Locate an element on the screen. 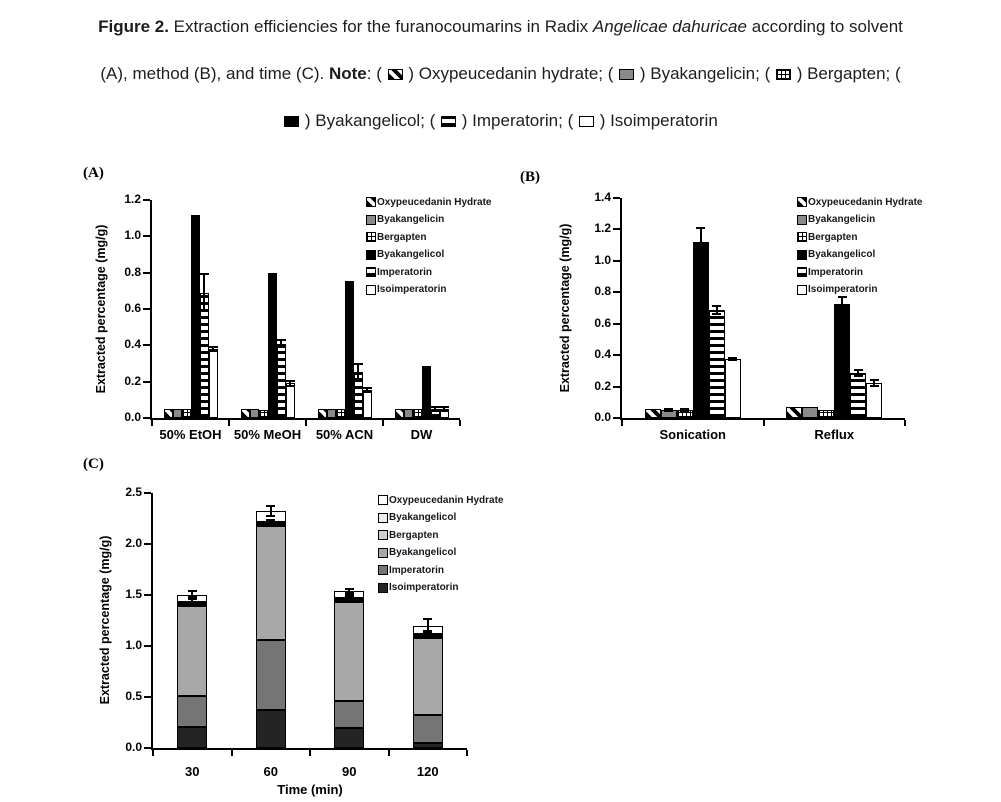 This screenshot has height=802, width=1001. caption-text: ) Isoimperatorin is located at coordinates (656, 120).